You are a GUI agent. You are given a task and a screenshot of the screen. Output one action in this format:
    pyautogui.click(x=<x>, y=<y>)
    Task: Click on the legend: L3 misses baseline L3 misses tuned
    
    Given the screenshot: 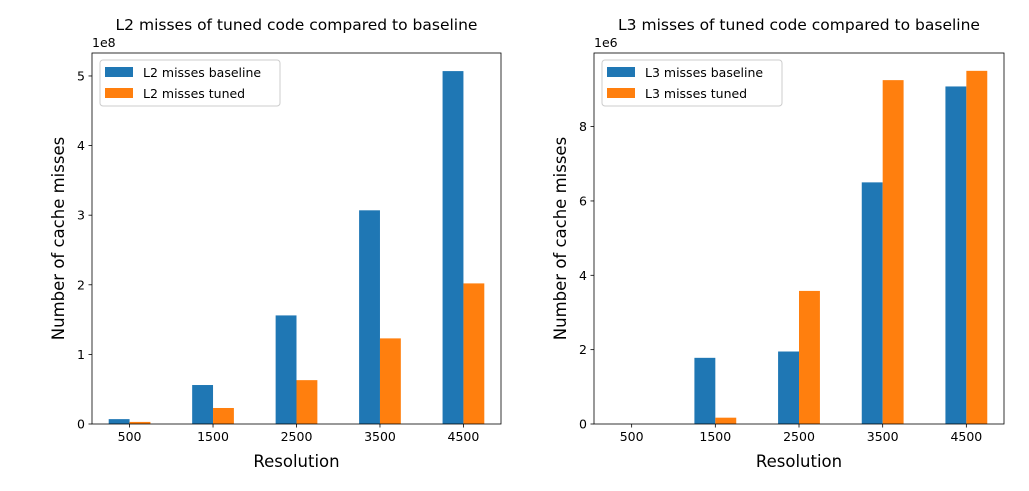 What is the action you would take?
    pyautogui.click(x=692, y=83)
    